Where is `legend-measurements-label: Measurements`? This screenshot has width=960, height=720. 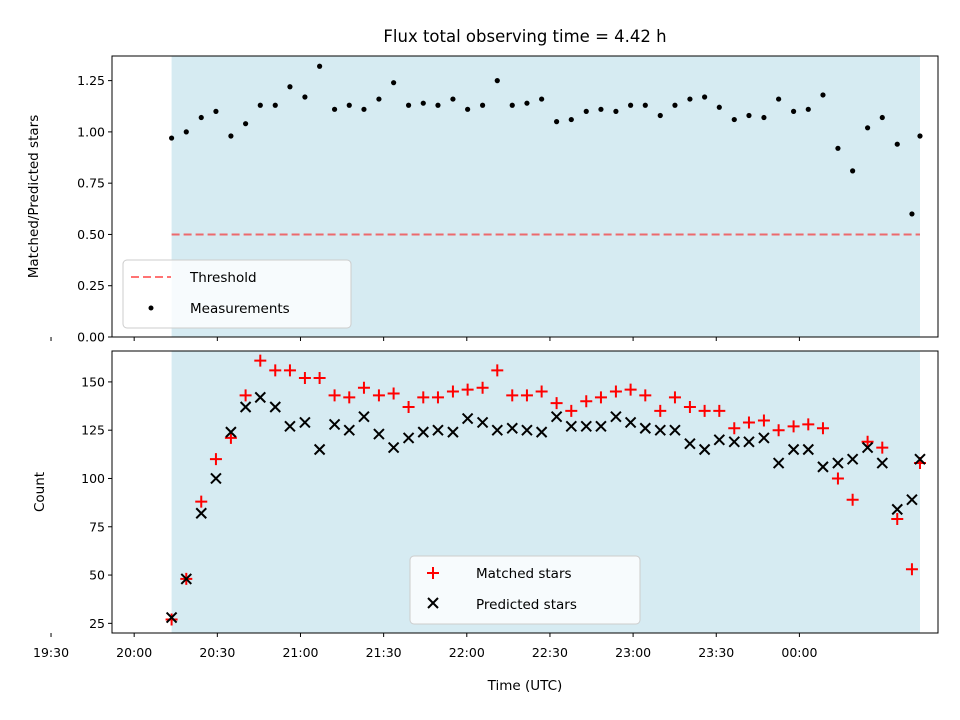
legend-measurements-label: Measurements is located at coordinates (240, 309).